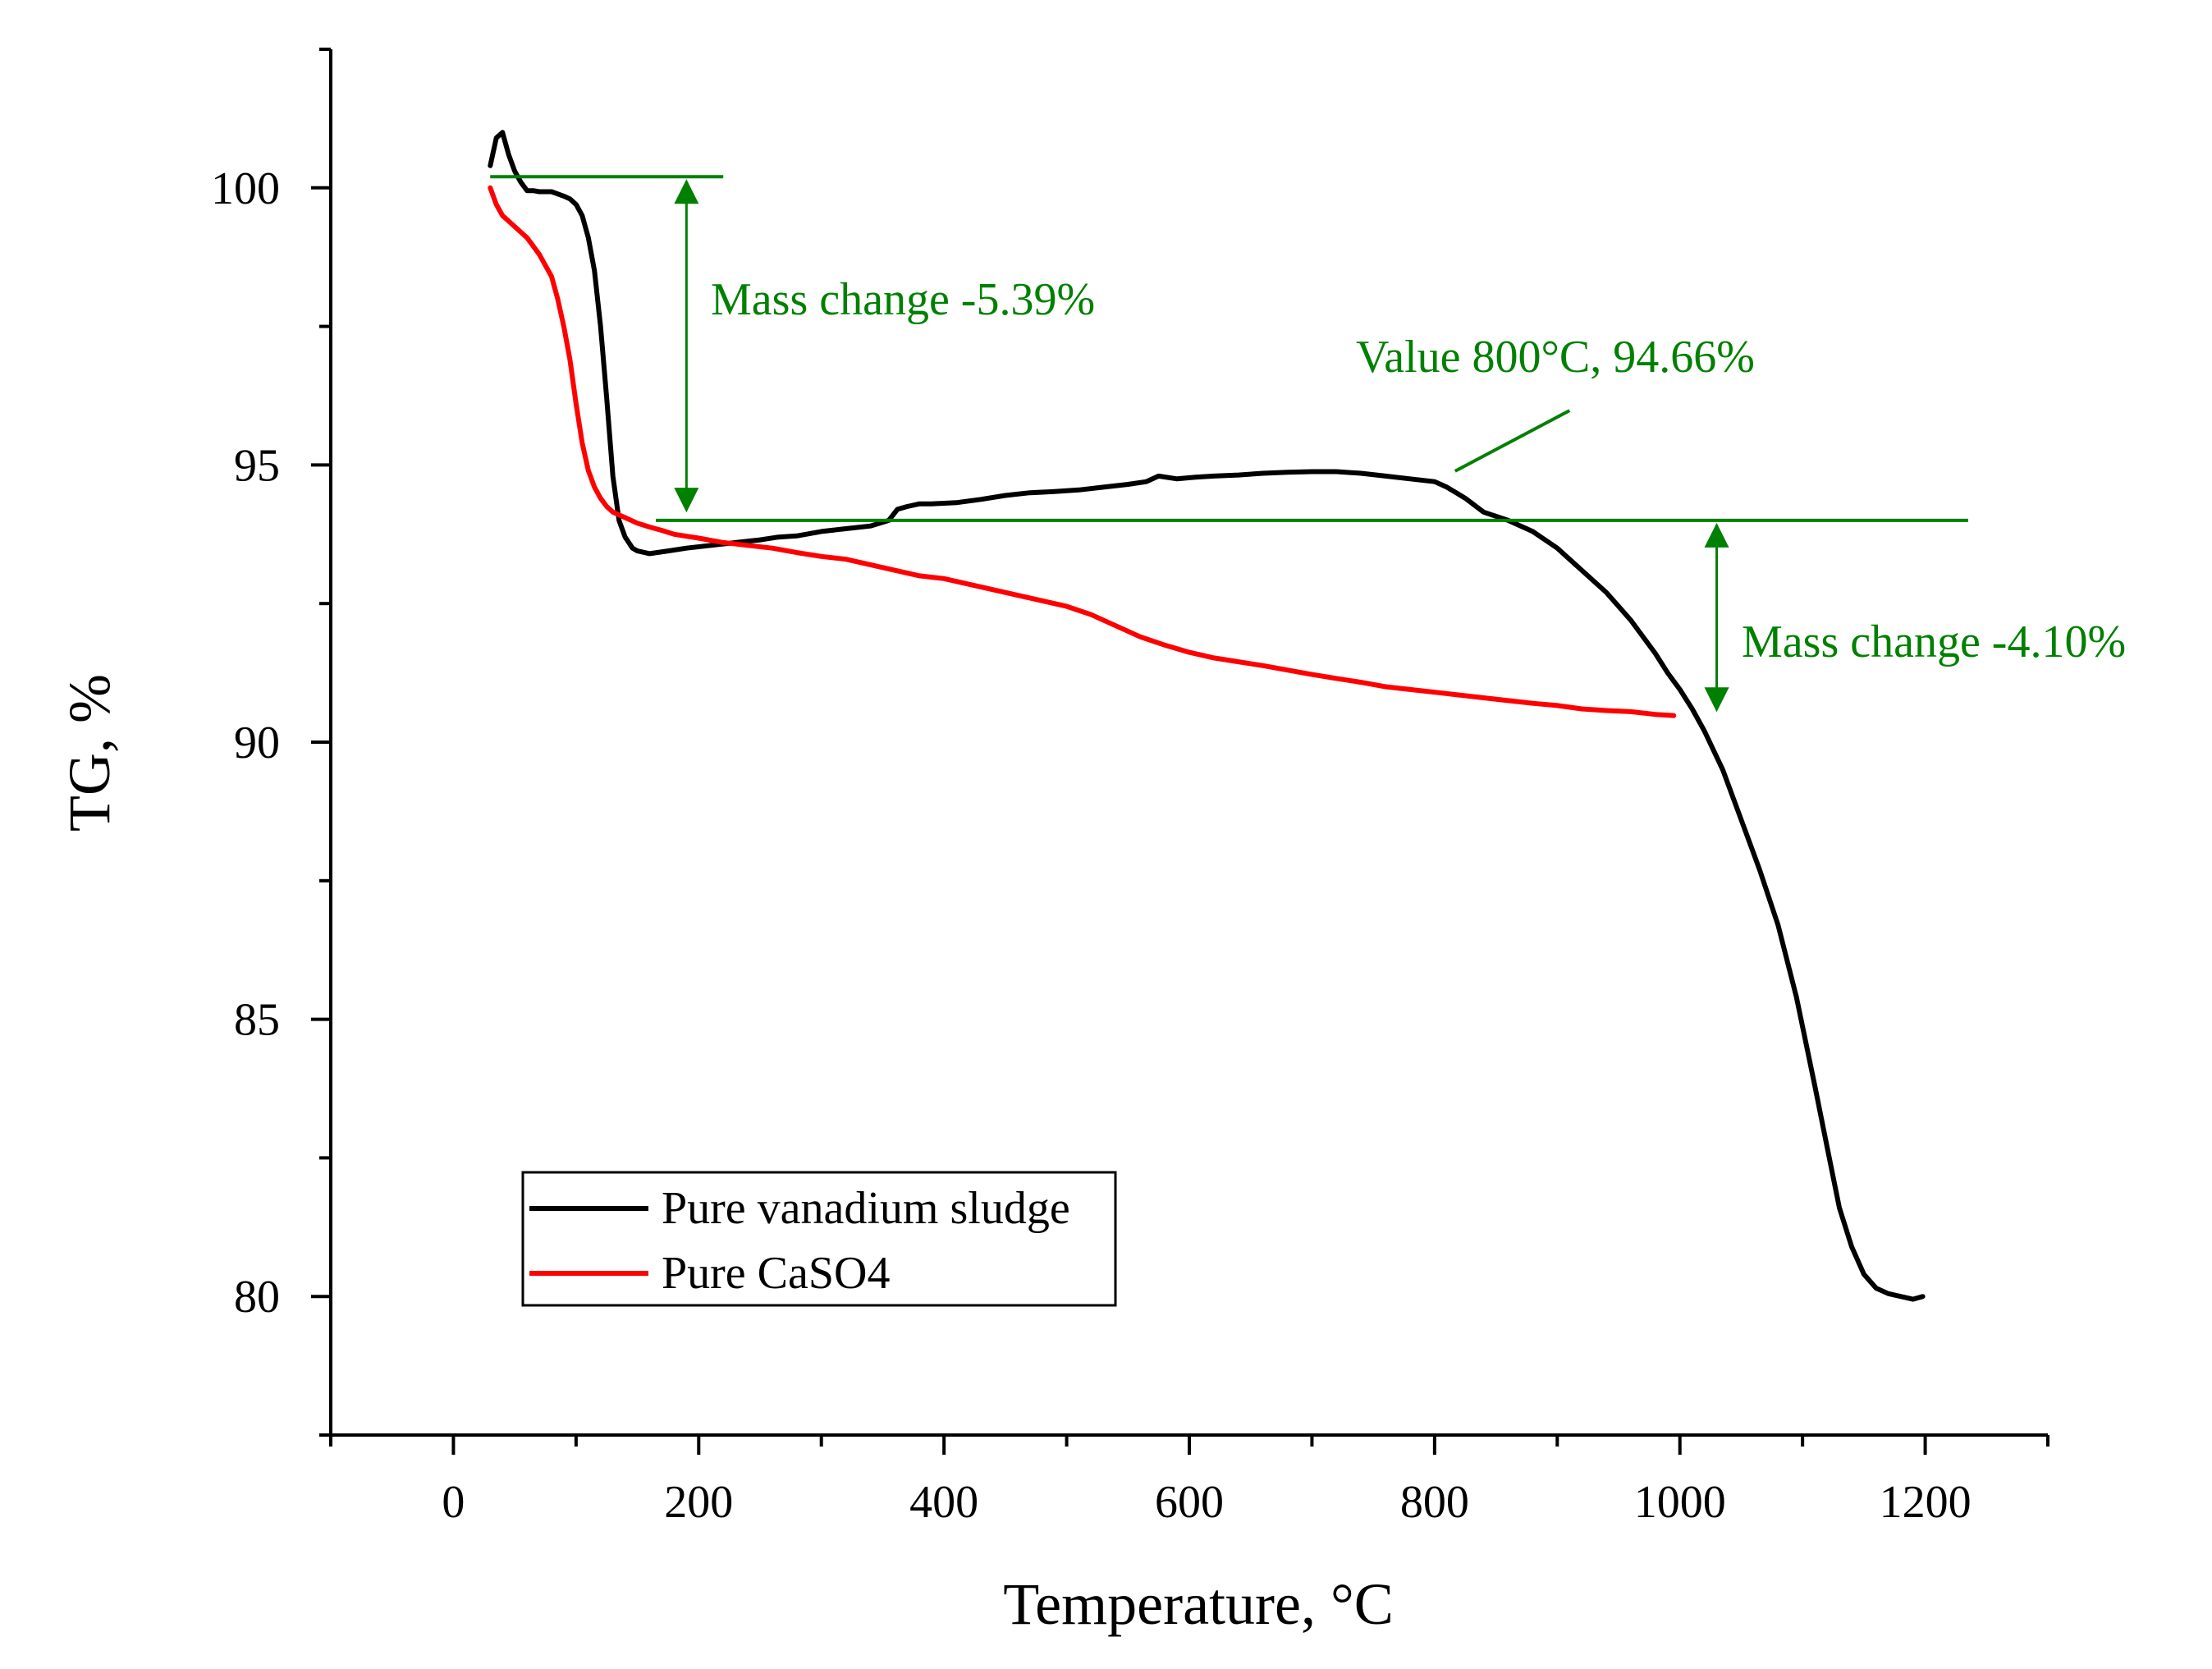  I want to click on x-axis-title: Temperature, °C, so click(1199, 1604).